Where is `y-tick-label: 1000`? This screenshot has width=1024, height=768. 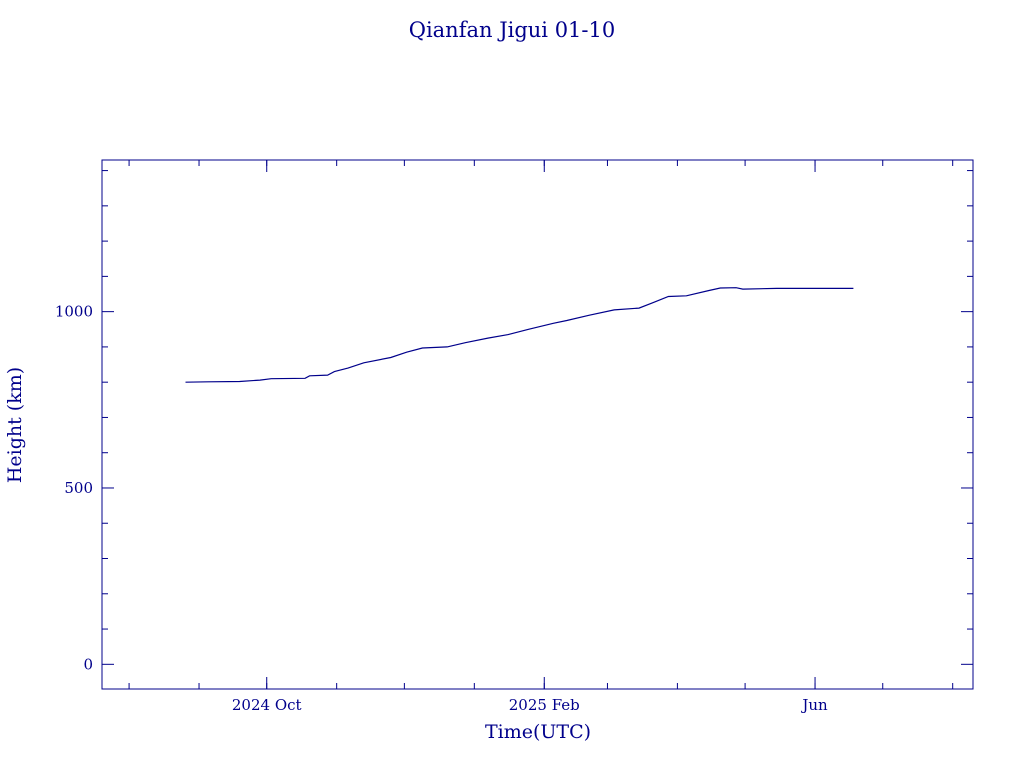
y-tick-label: 1000 is located at coordinates (74, 312).